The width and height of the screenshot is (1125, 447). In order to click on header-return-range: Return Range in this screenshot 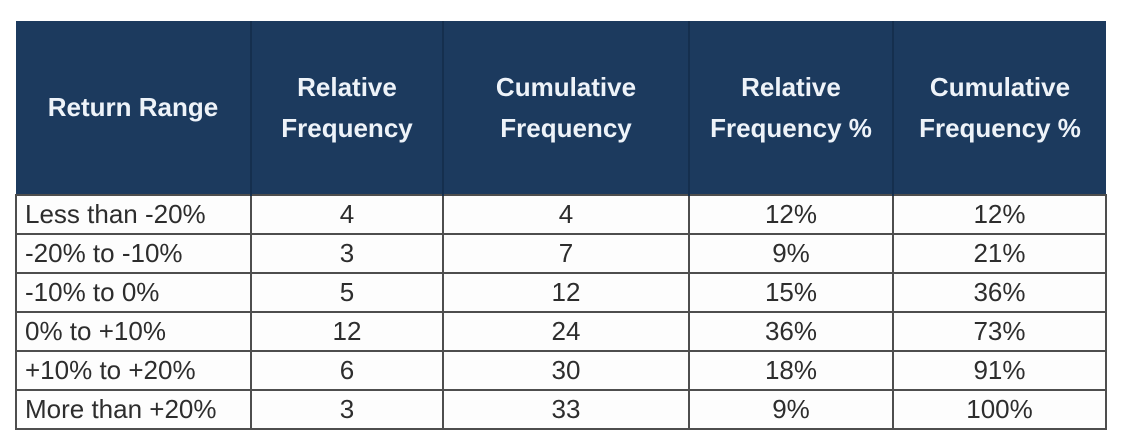, I will do `click(134, 108)`.